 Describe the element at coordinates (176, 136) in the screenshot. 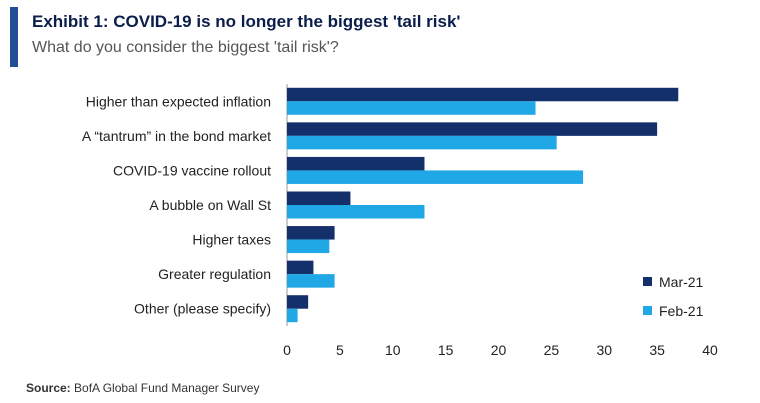

I see `category-label: A “tantrum” in the bond market` at that location.